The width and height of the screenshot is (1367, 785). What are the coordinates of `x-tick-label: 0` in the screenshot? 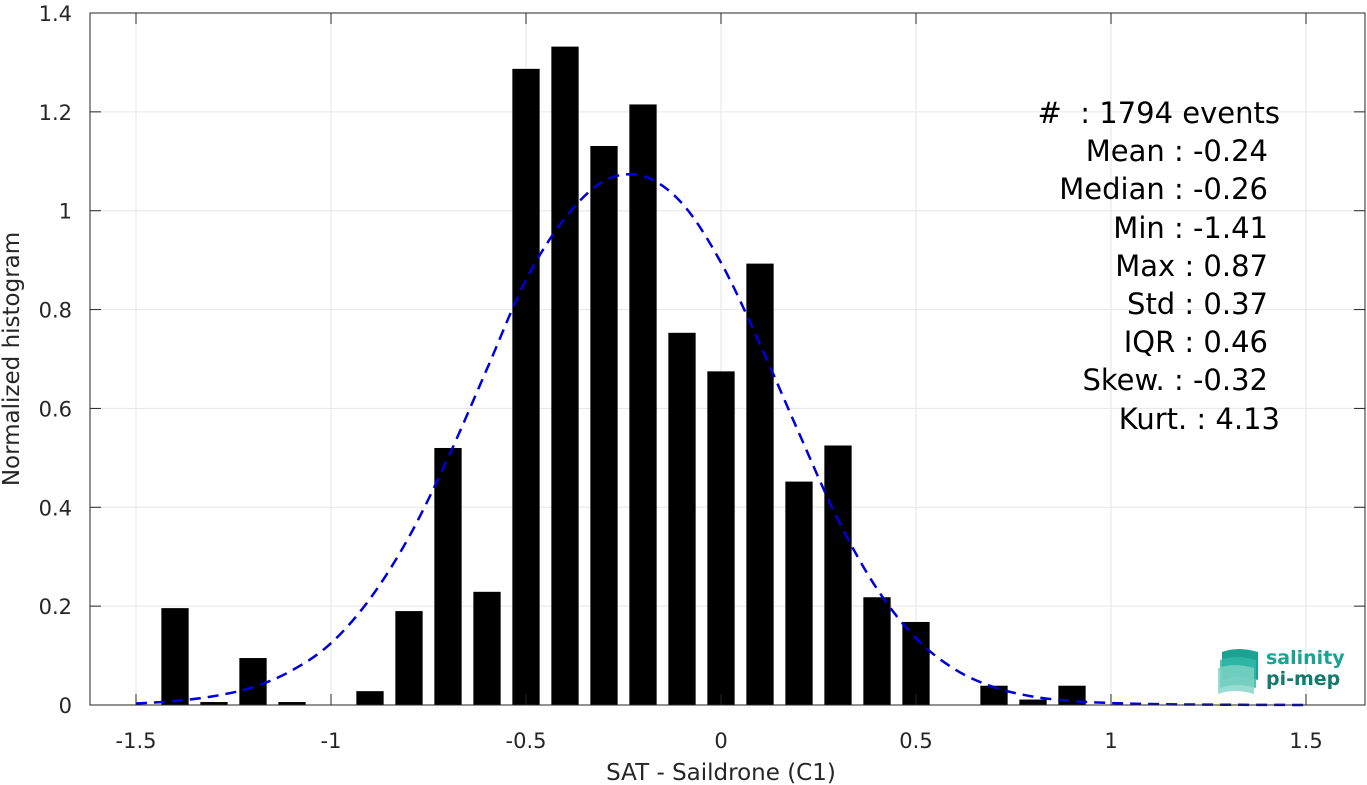 It's located at (720, 741).